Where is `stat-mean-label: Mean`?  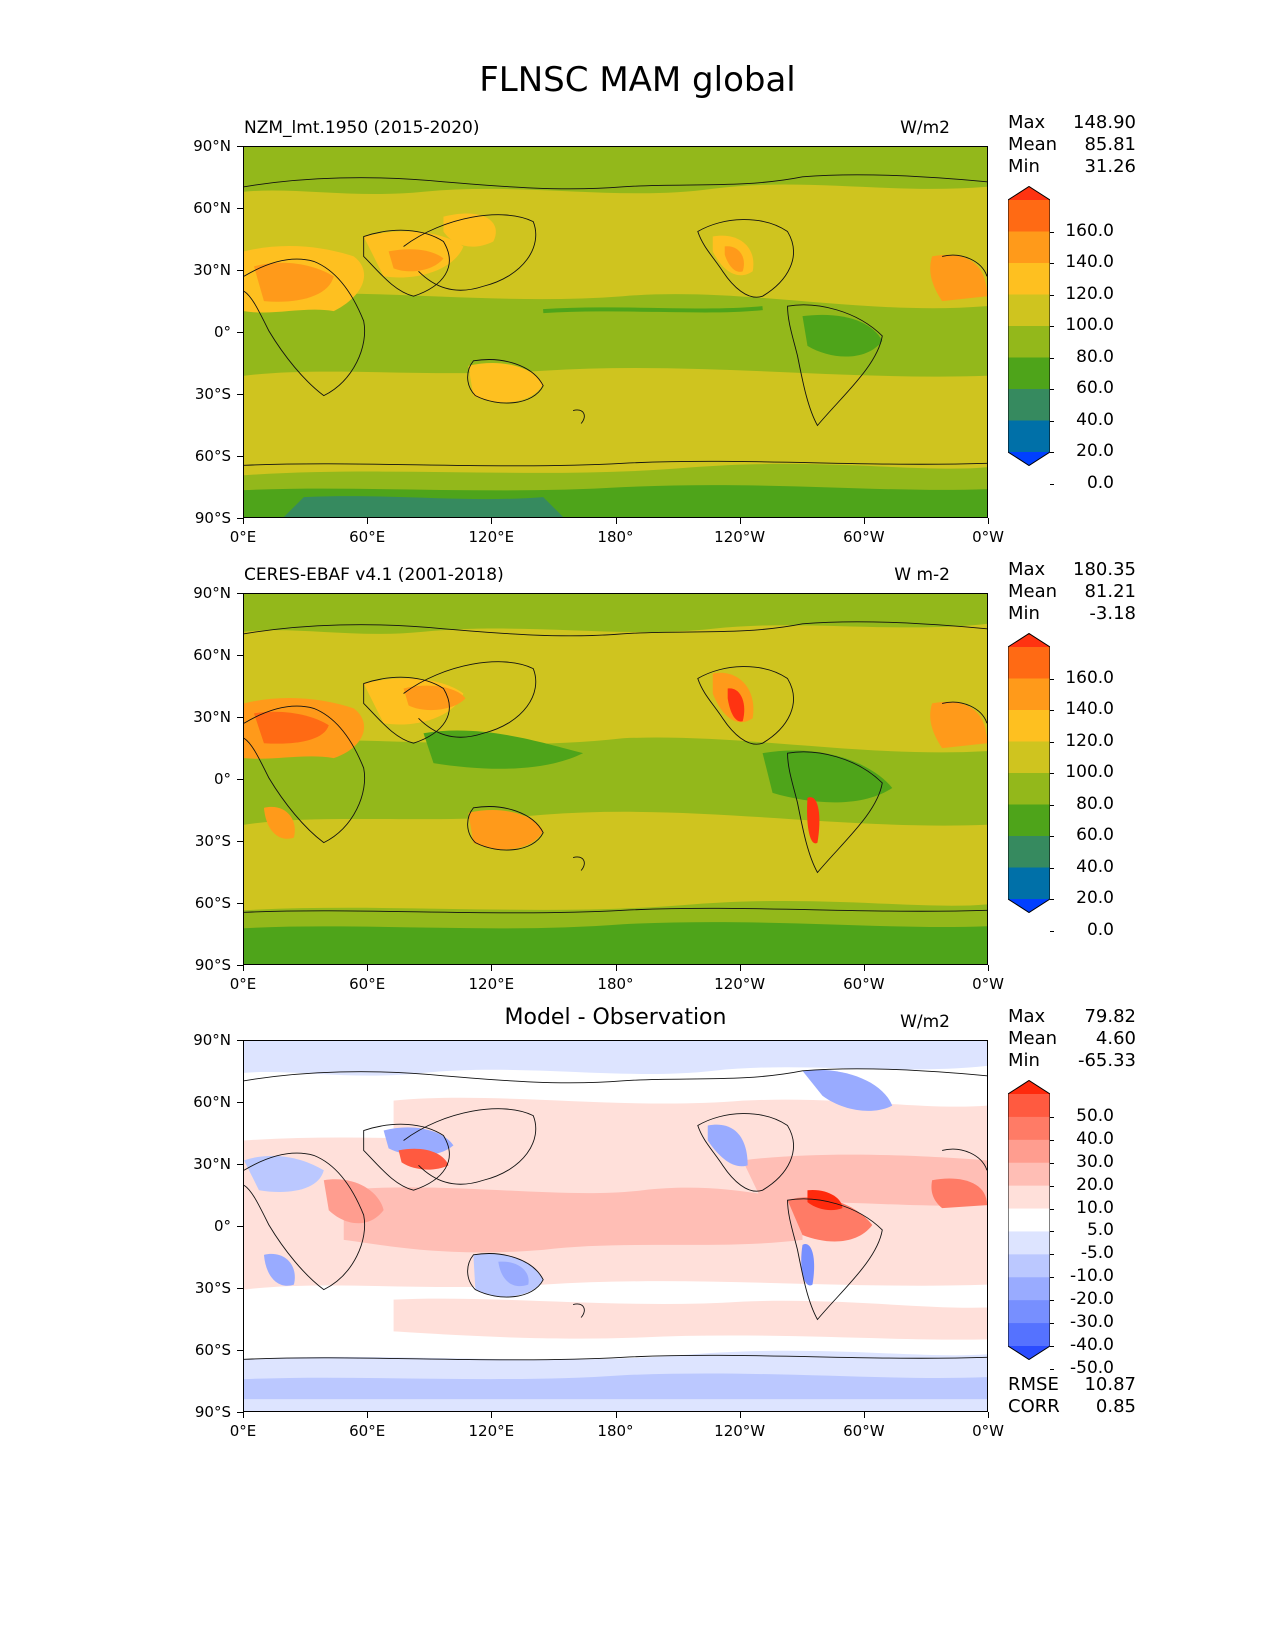
stat-mean-label: Mean is located at coordinates (1033, 144).